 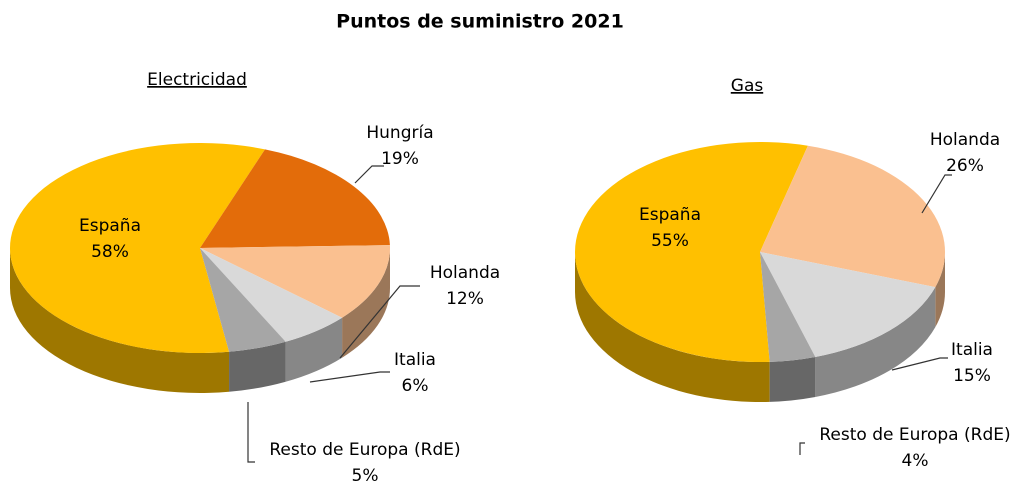 What do you see at coordinates (399, 133) in the screenshot?
I see `slice-label: Hungría` at bounding box center [399, 133].